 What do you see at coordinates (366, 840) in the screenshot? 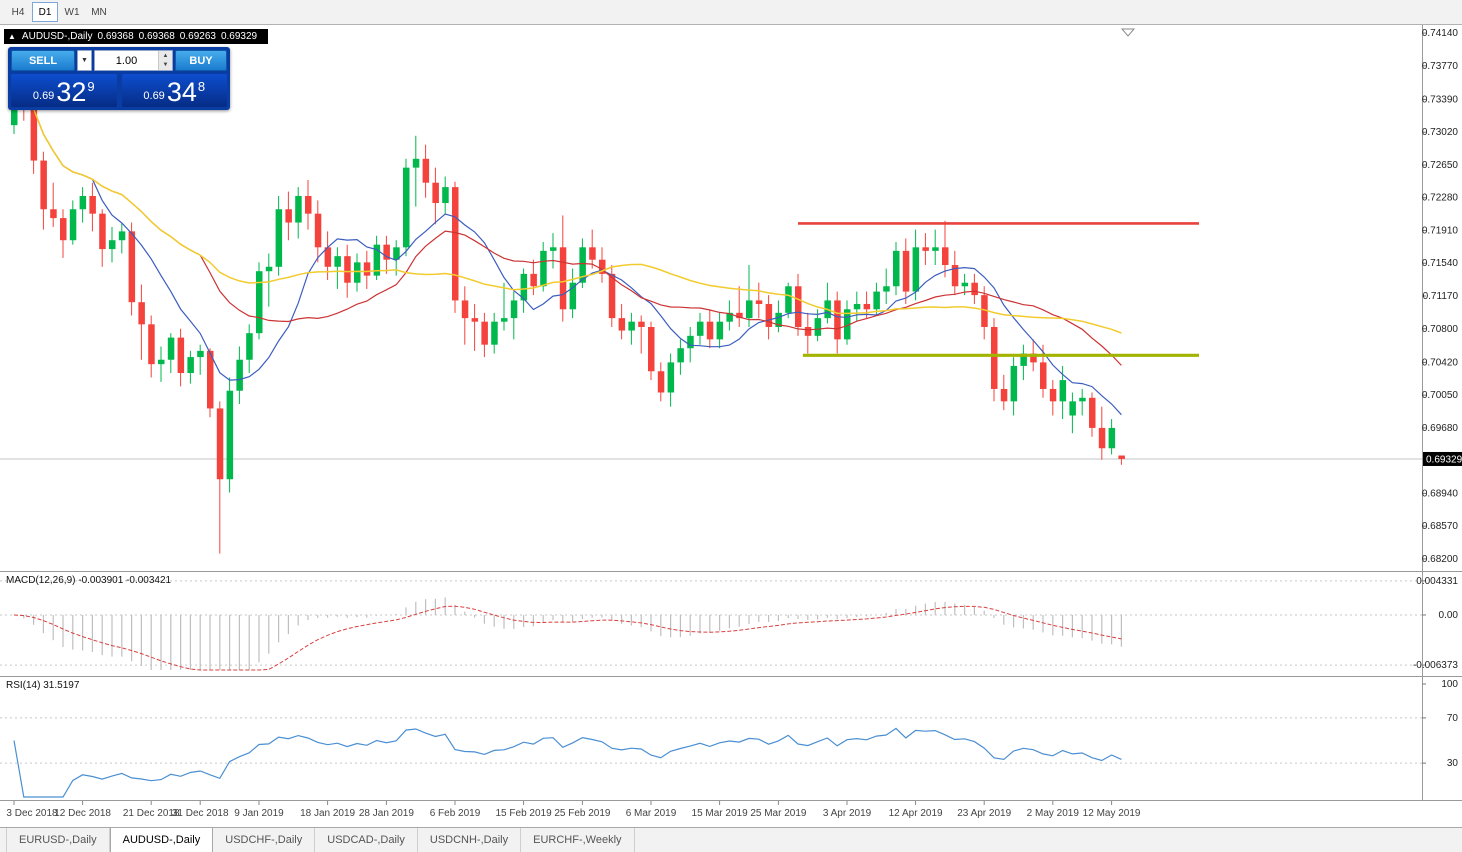
I see `chart-tab-usdcad-daily: USDCAD-,Daily` at bounding box center [366, 840].